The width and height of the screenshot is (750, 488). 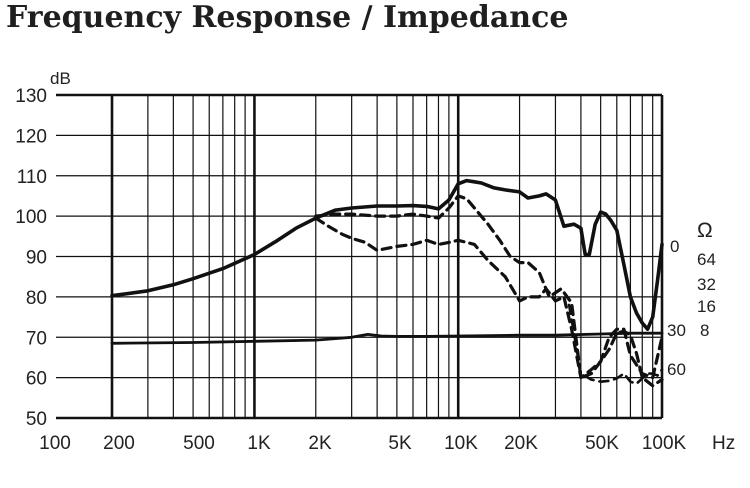 I want to click on y-axis-tick-labels: 50 60 70 80 90 100 110 120 130, so click(x=31, y=258).